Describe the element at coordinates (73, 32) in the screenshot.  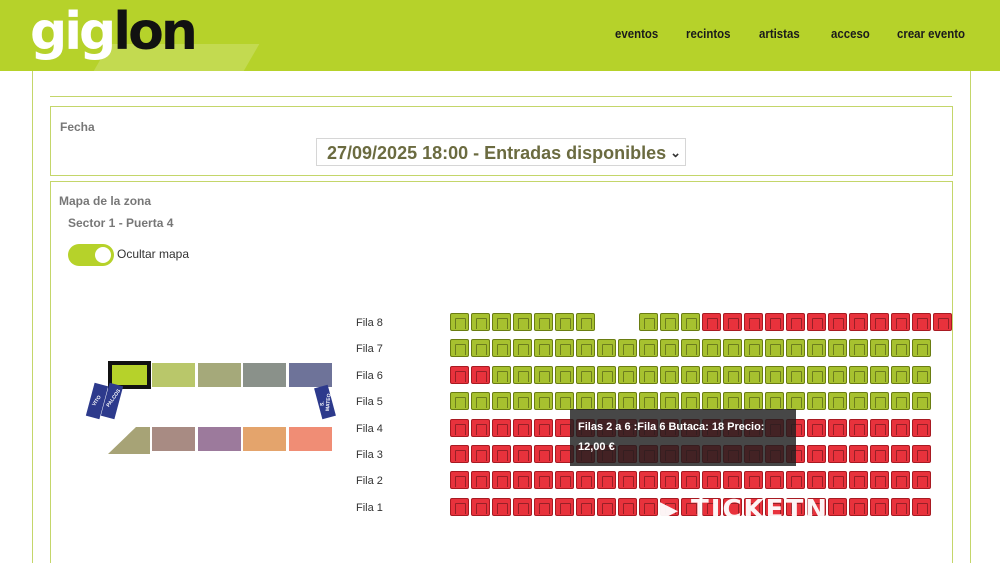
I see `logo-gig-text: gig` at that location.